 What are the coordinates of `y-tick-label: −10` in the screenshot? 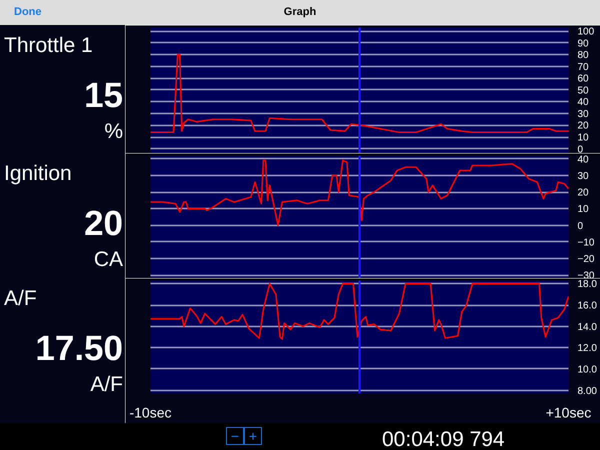 It's located at (586, 242).